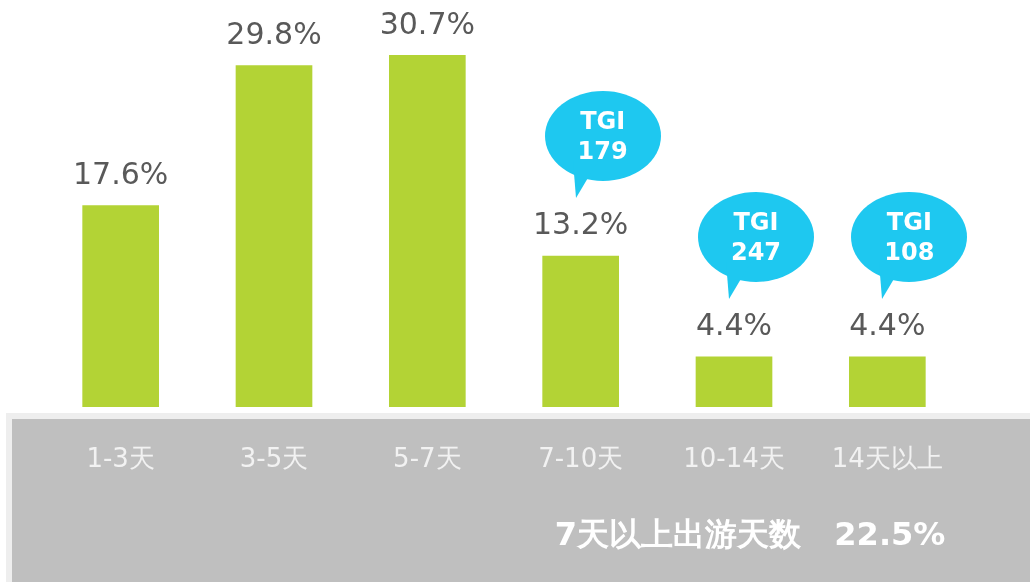 The width and height of the screenshot is (1030, 582). What do you see at coordinates (602, 135) in the screenshot?
I see `annotation: TGI 179` at bounding box center [602, 135].